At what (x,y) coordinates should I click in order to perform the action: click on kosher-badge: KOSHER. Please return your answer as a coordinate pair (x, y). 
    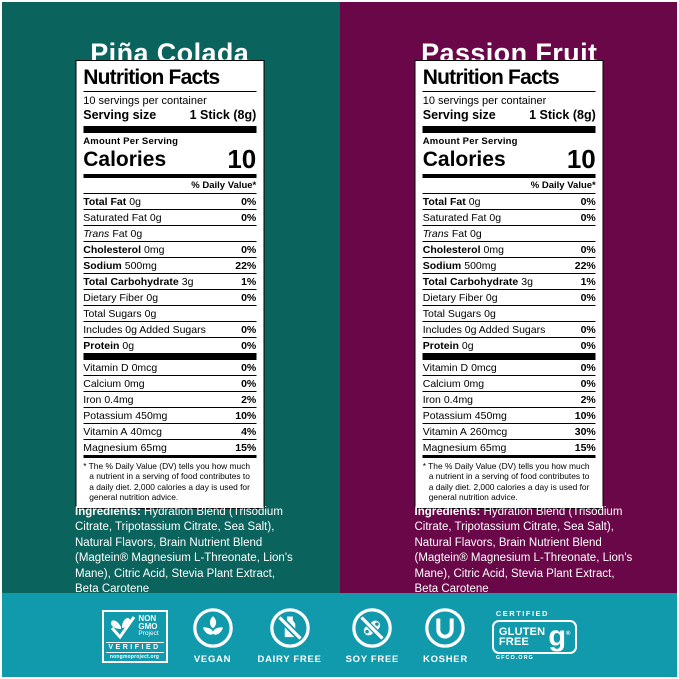
    Looking at the image, I should click on (445, 636).